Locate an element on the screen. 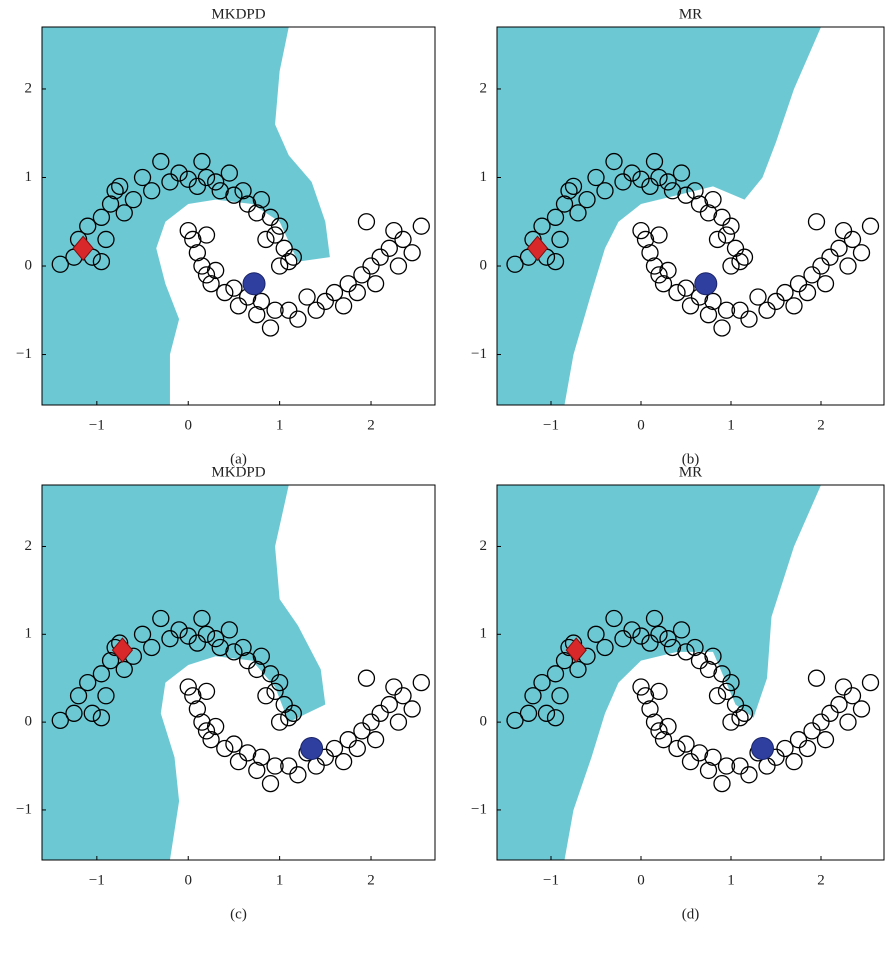 The height and width of the screenshot is (960, 885). x-tick-label: 1 is located at coordinates (280, 425).